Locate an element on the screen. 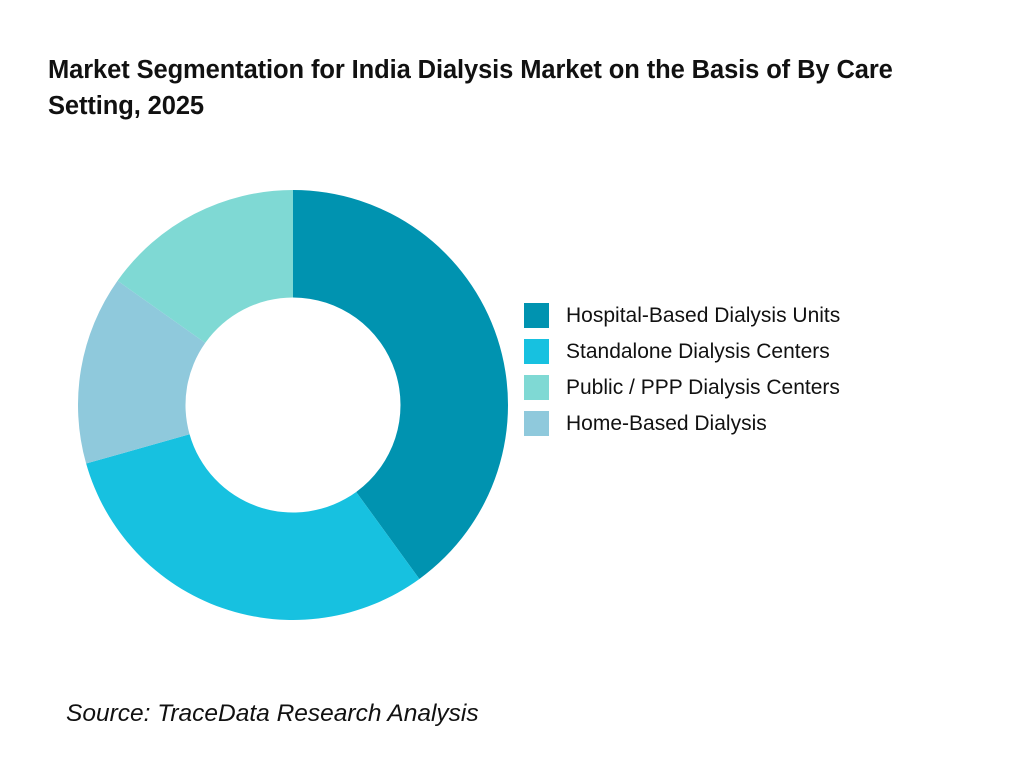 The height and width of the screenshot is (768, 1024). legend-item: Home-Based Dialysis is located at coordinates (682, 423).